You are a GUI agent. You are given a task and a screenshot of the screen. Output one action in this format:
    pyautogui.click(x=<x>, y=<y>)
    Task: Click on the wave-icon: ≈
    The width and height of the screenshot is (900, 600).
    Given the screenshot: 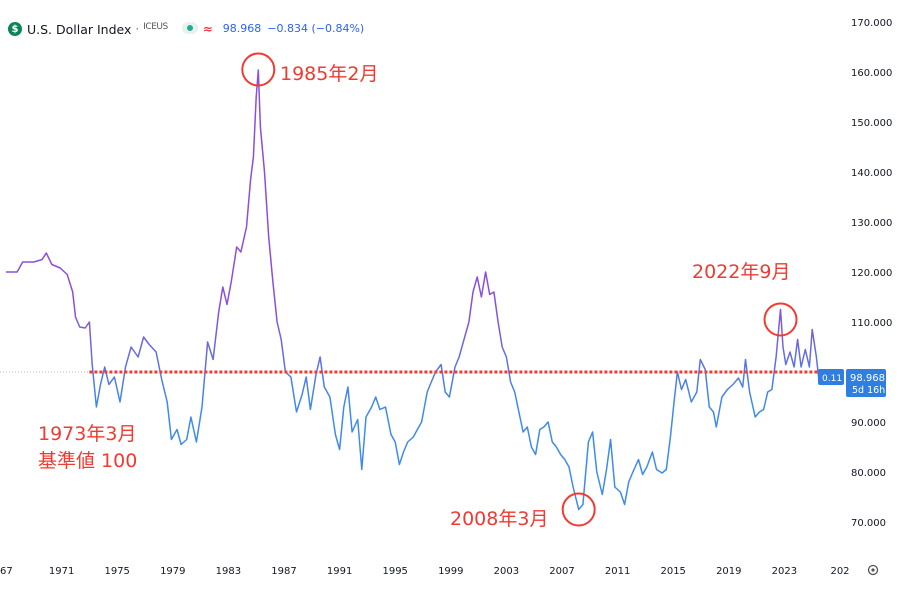 What is the action you would take?
    pyautogui.click(x=207, y=29)
    